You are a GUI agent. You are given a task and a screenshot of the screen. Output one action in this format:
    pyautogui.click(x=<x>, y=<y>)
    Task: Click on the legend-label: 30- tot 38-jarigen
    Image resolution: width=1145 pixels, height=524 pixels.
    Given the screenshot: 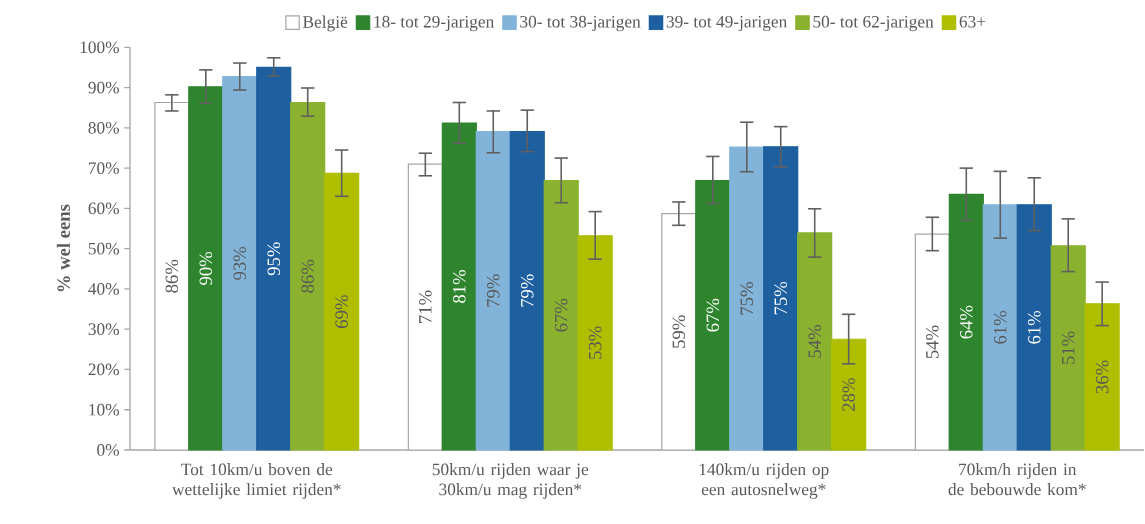 What is the action you would take?
    pyautogui.click(x=580, y=23)
    